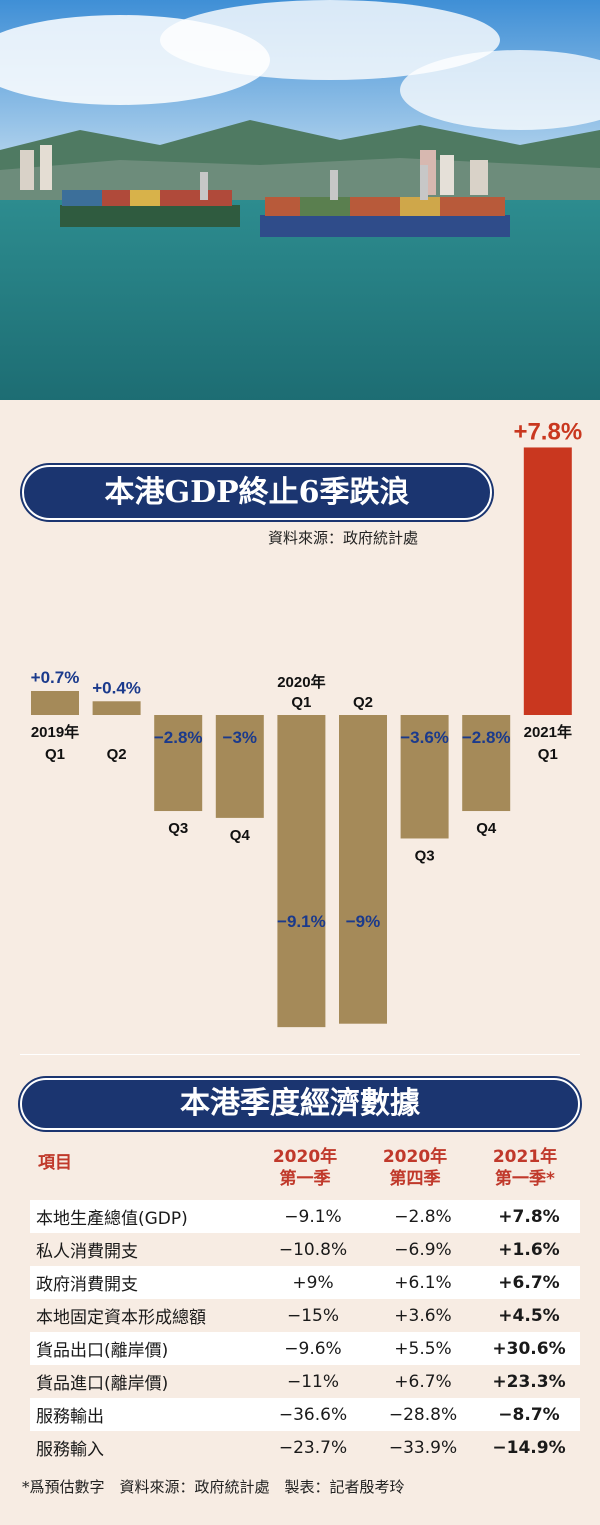 The width and height of the screenshot is (600, 1525). I want to click on row-item: 貨品出口(離岸價), so click(102, 1351).